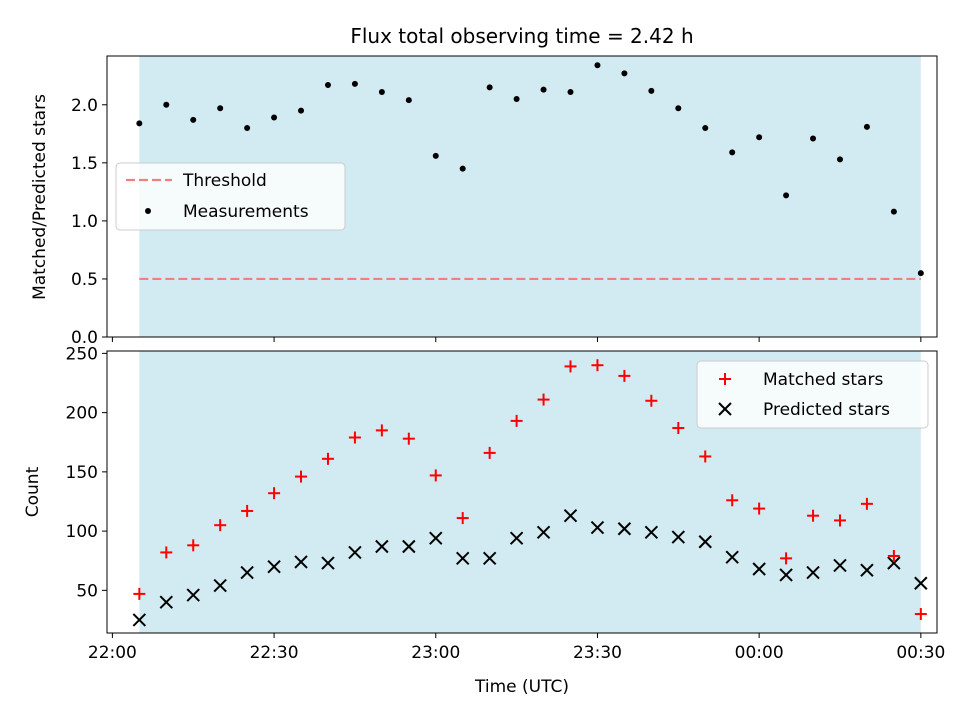  I want to click on legend-threshold-label: Threshold, so click(224, 181).